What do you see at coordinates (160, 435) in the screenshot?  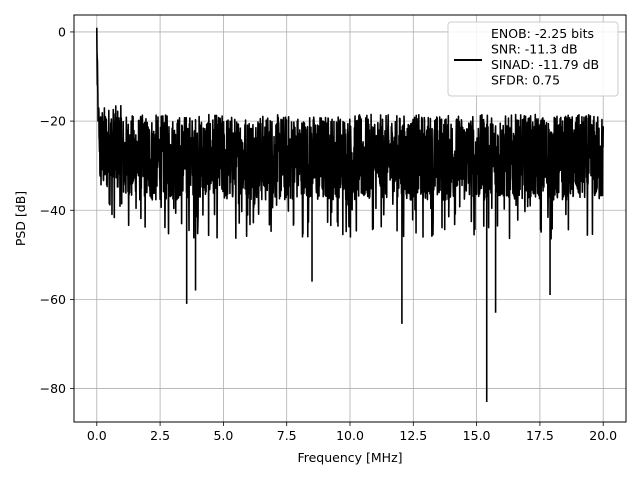 I see `x-tick-label: 2.5` at bounding box center [160, 435].